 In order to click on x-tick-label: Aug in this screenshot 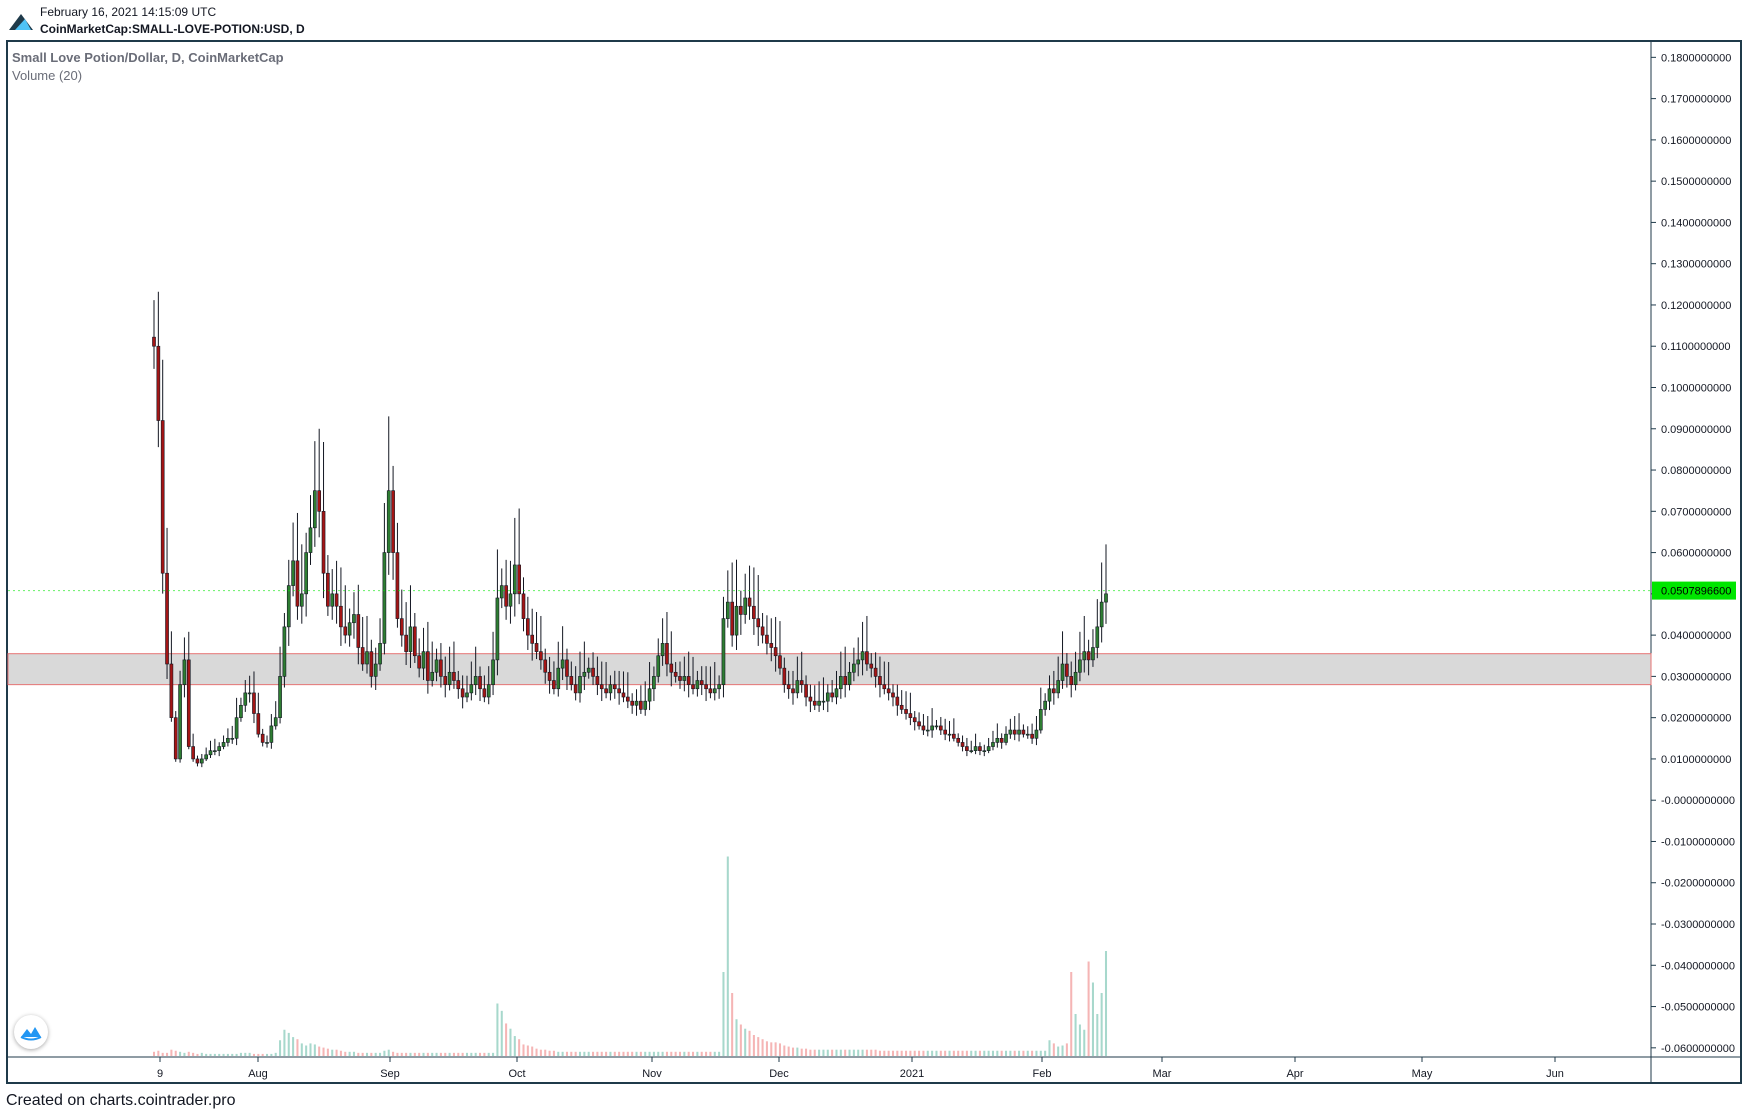, I will do `click(258, 1074)`.